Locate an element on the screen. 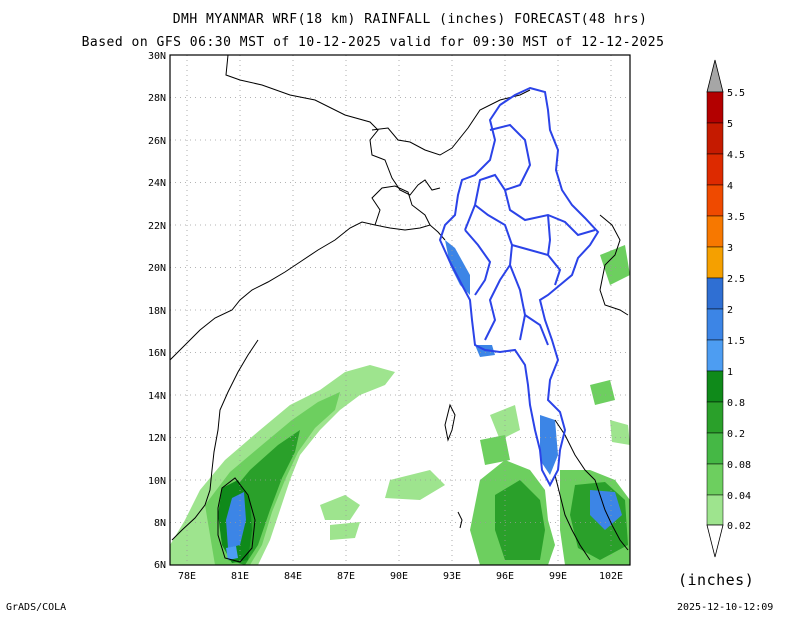 This screenshot has height=618, width=800. rain-myanmar-coast is located at coordinates (457, 267).